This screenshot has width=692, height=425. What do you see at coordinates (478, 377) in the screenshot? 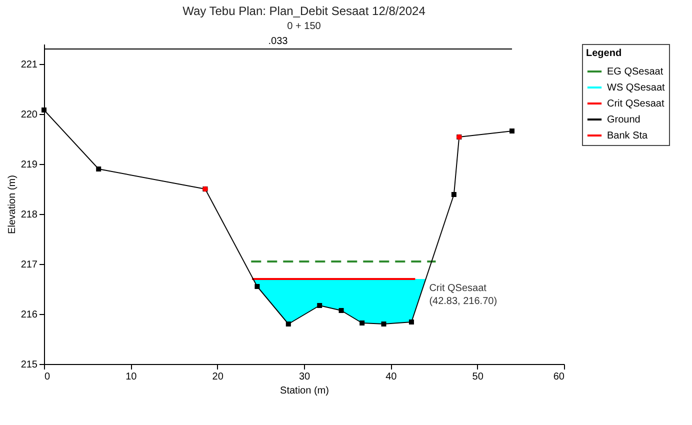
I see `x-tick-label: 50` at bounding box center [478, 377].